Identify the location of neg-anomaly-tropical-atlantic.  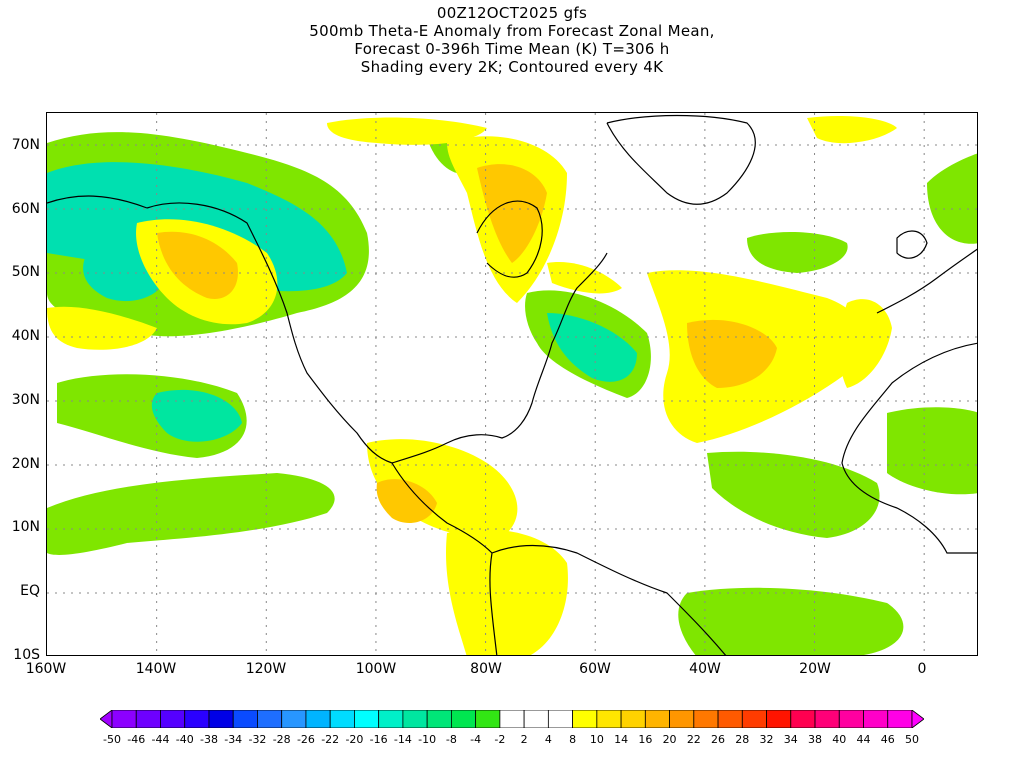
(793, 494).